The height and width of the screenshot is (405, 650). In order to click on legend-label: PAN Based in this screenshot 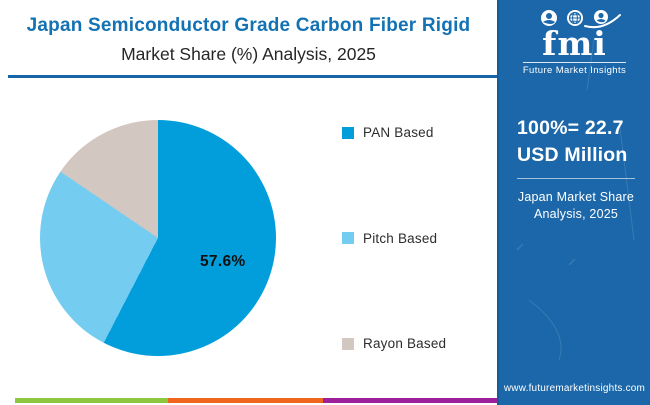, I will do `click(398, 132)`.